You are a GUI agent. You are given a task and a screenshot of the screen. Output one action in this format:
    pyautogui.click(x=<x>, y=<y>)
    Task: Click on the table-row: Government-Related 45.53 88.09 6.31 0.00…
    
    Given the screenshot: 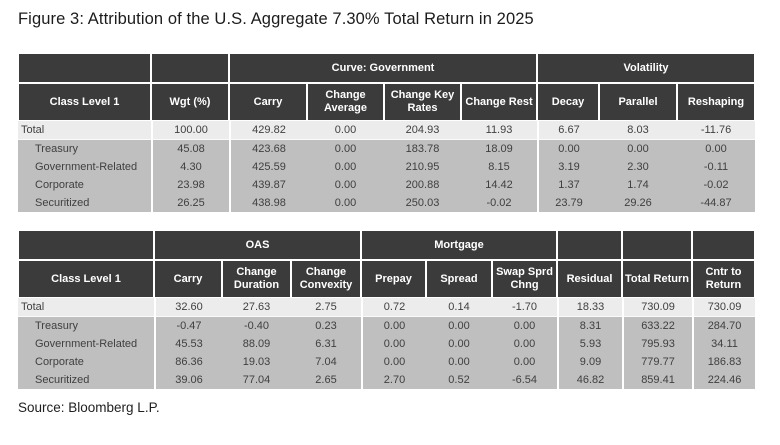 What is the action you would take?
    pyautogui.click(x=387, y=344)
    